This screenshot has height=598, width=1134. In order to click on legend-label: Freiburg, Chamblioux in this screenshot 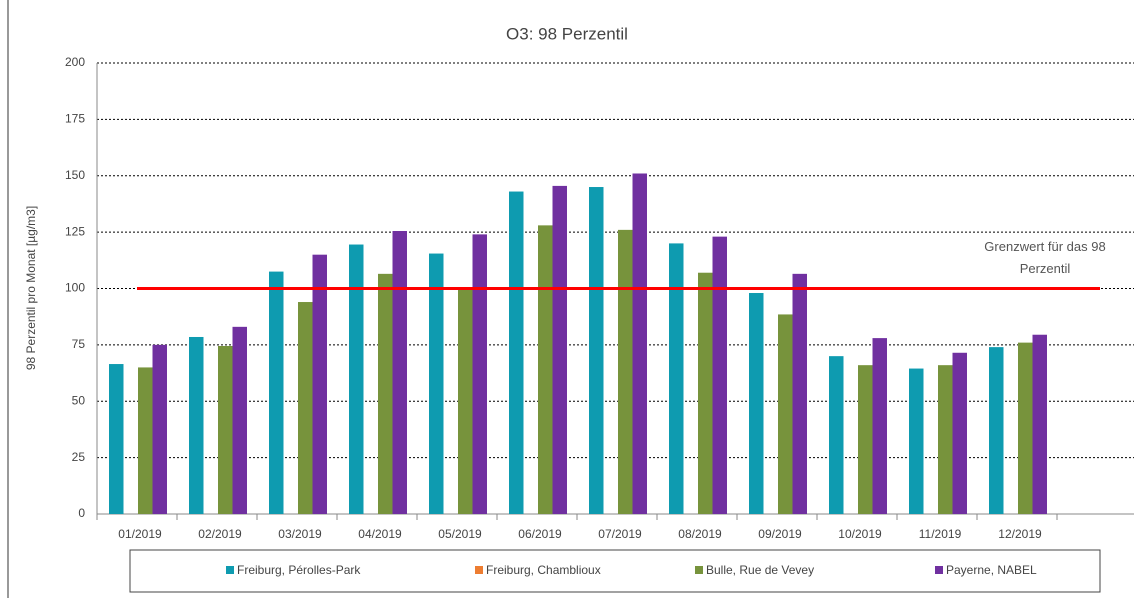, I will do `click(543, 570)`.